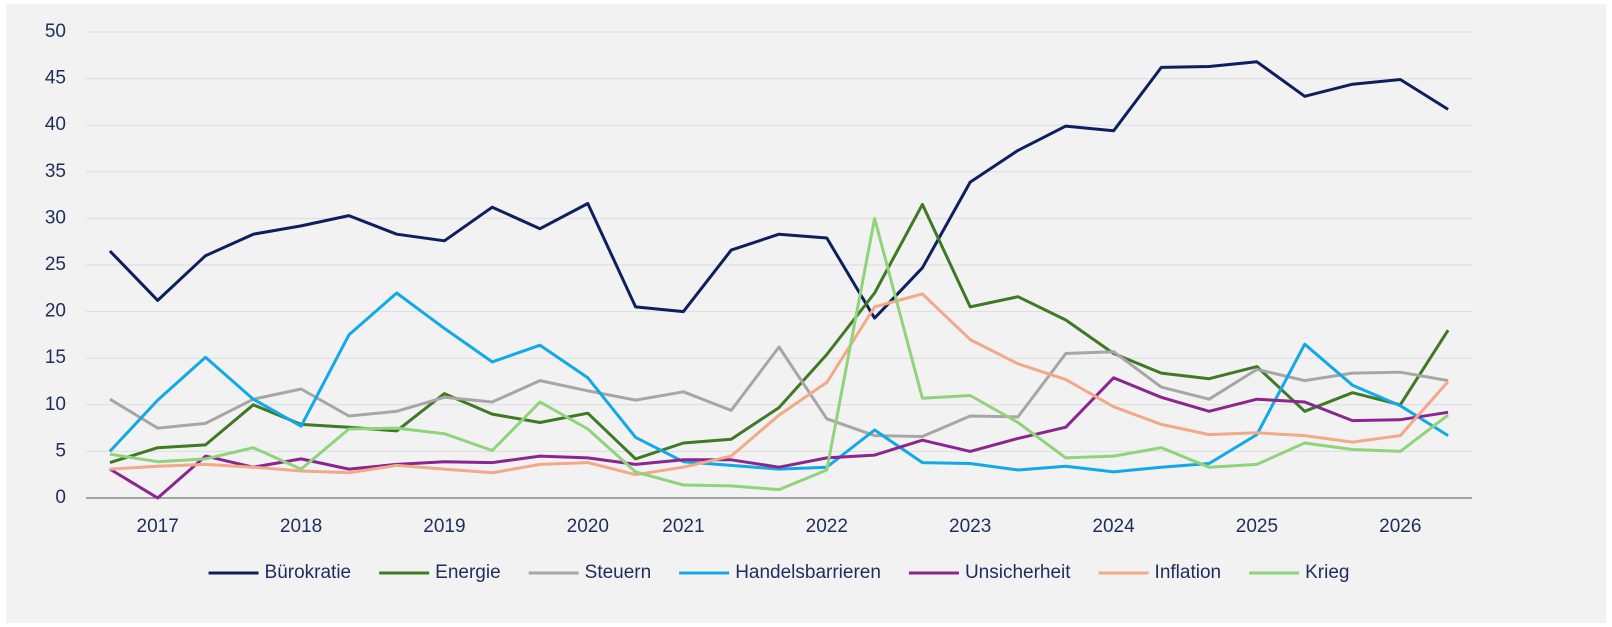 The width and height of the screenshot is (1612, 627). I want to click on y-tick-label: 50, so click(55, 31).